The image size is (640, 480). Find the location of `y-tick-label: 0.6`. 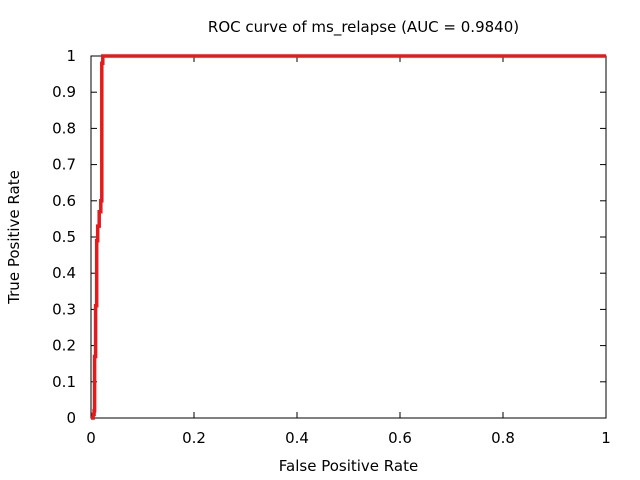

y-tick-label: 0.6 is located at coordinates (64, 201).